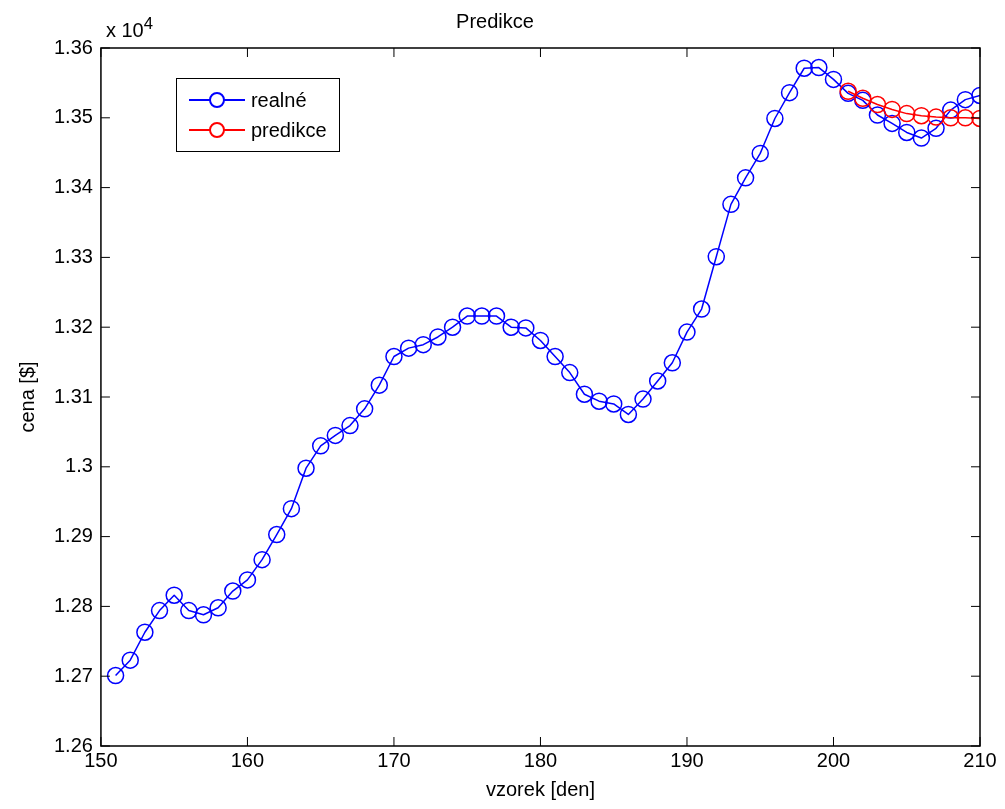 The height and width of the screenshot is (809, 1005). Describe the element at coordinates (129, 28) in the screenshot. I see `text: x 10$^{4}$` at that location.